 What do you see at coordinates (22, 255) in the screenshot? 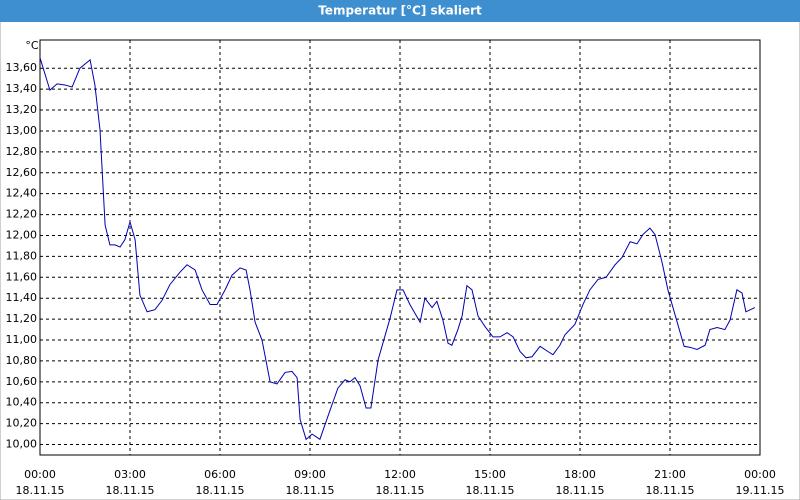
I see `y-tick-label: 11,80` at bounding box center [22, 255].